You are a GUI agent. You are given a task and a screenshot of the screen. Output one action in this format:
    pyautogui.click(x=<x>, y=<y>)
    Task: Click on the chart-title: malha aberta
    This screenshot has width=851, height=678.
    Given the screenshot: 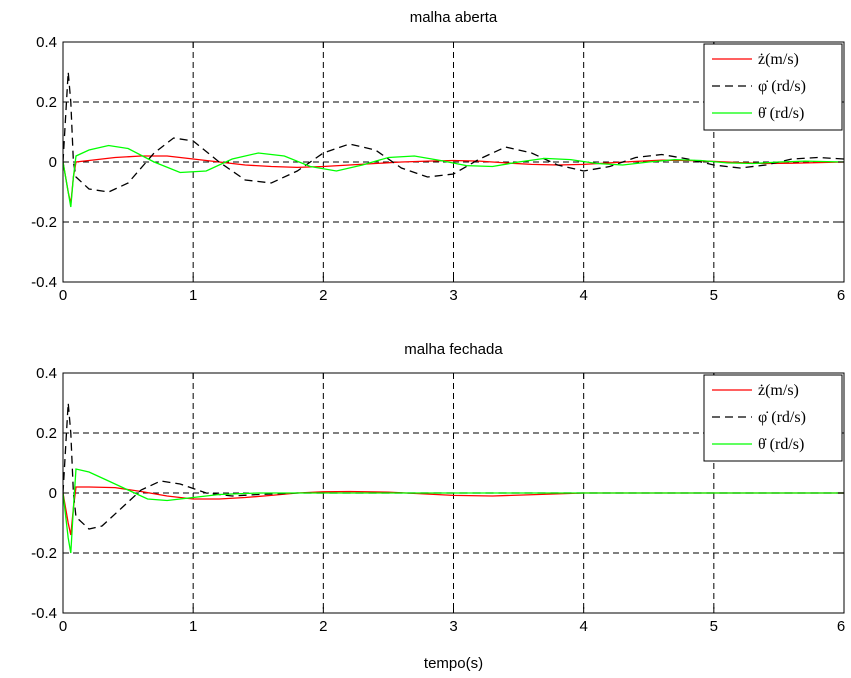 What is the action you would take?
    pyautogui.click(x=454, y=17)
    